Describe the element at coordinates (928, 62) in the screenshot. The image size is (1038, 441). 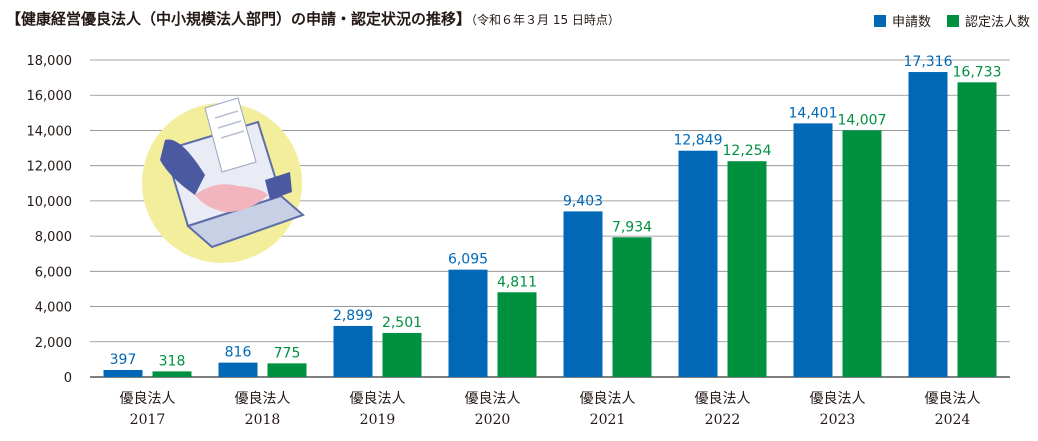
I see `data-label-applications: 17,316` at that location.